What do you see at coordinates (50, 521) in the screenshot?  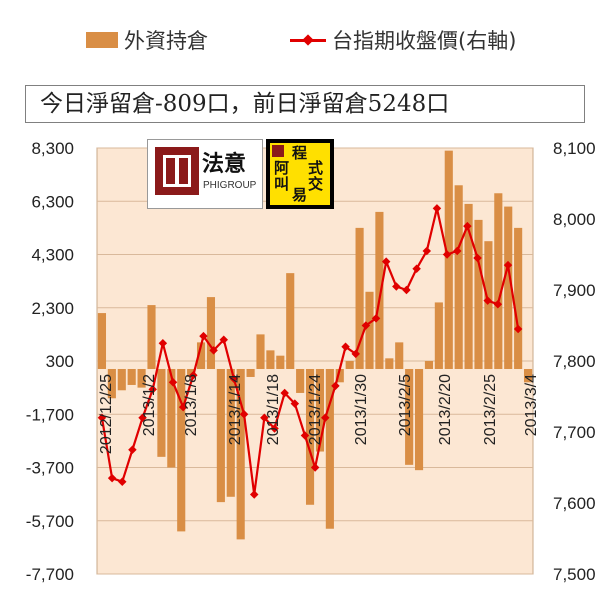 I see `y-left-tick-label: -5,700` at bounding box center [50, 521].